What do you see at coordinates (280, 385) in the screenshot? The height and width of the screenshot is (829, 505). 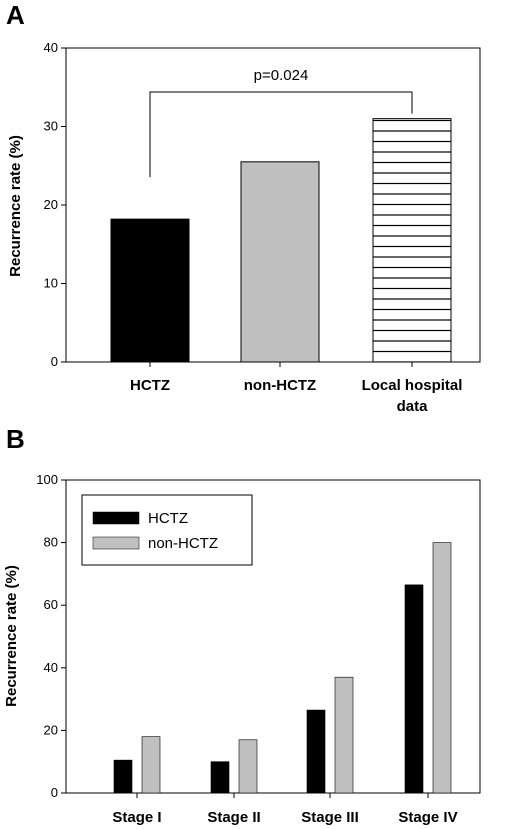 I see `category-label: non-HCTZ` at bounding box center [280, 385].